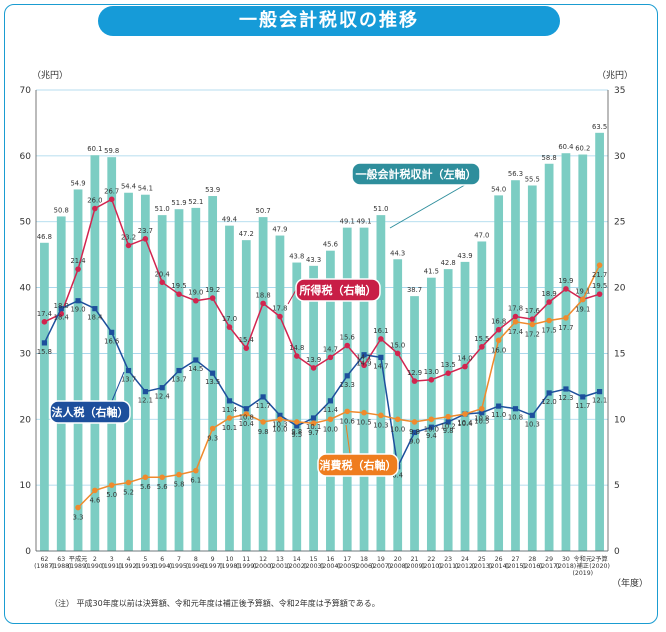 This screenshot has height=632, width=666. What do you see at coordinates (145, 566) in the screenshot?
I see `x-tick-label: (1993)` at bounding box center [145, 566].